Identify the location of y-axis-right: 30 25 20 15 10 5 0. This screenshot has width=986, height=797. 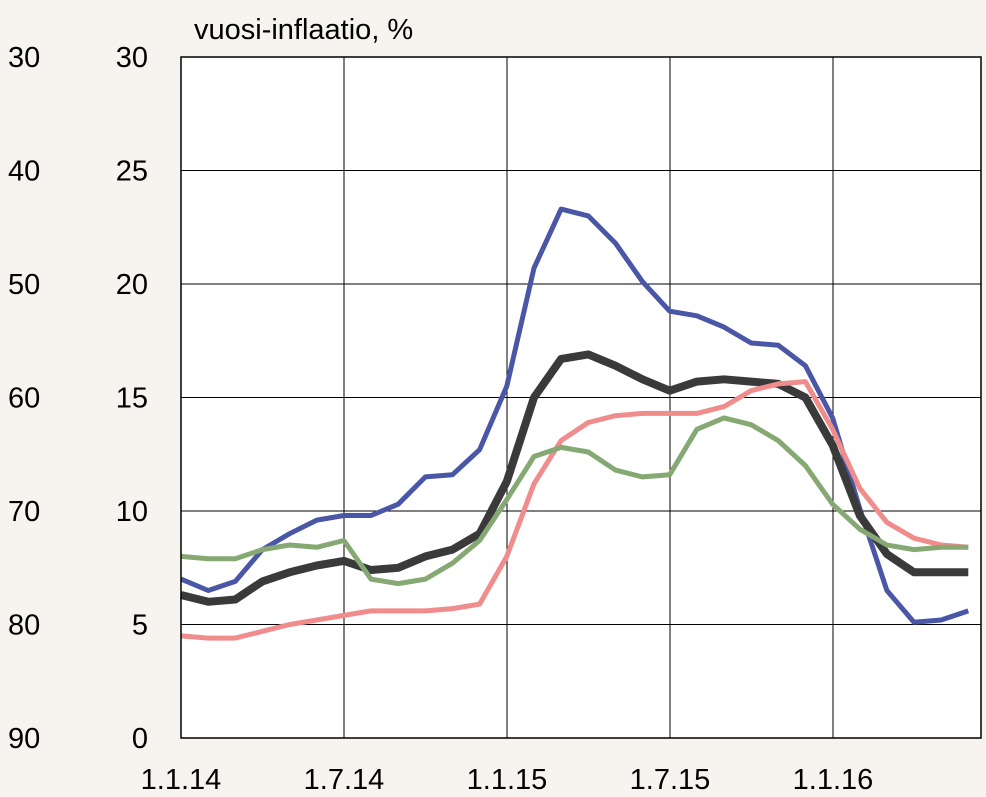
(132, 398).